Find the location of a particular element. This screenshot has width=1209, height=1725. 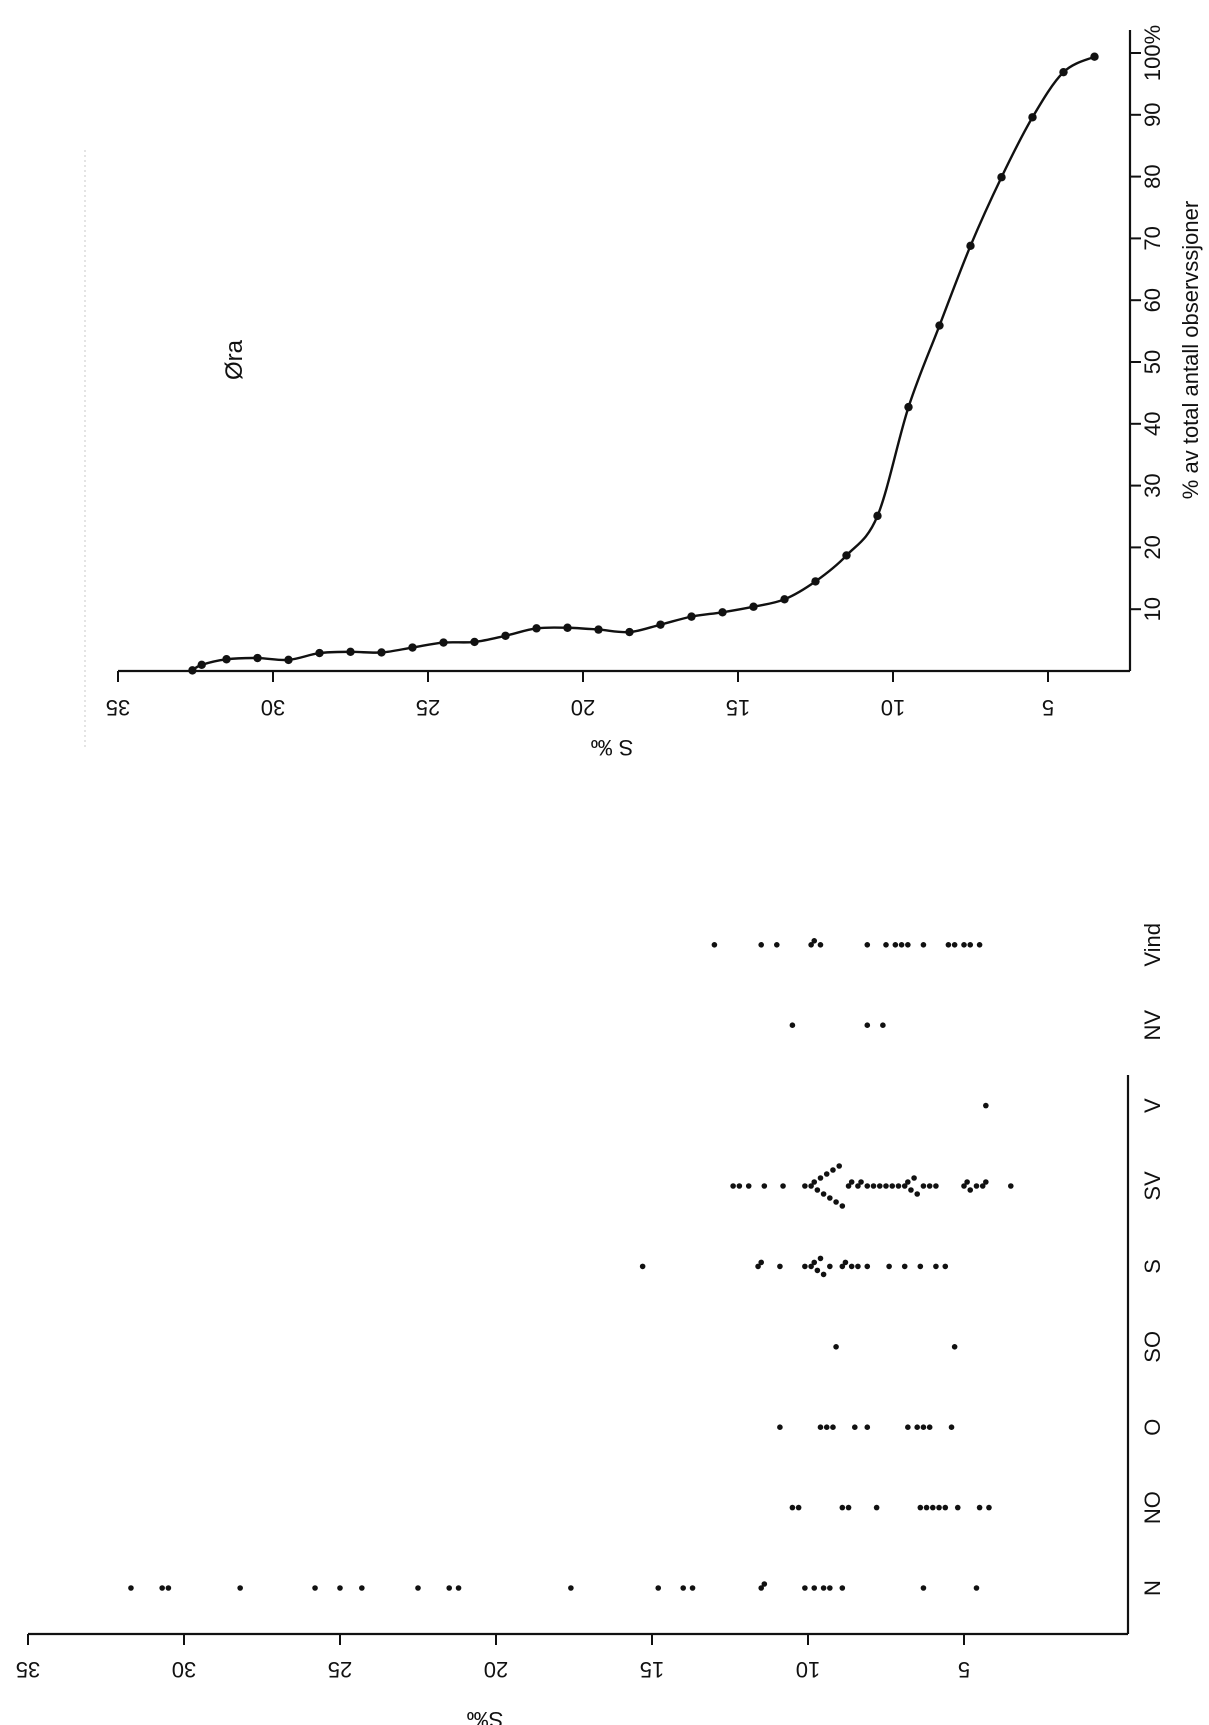

bottom-salinity-tick-label: 10 is located at coordinates (808, 1669).